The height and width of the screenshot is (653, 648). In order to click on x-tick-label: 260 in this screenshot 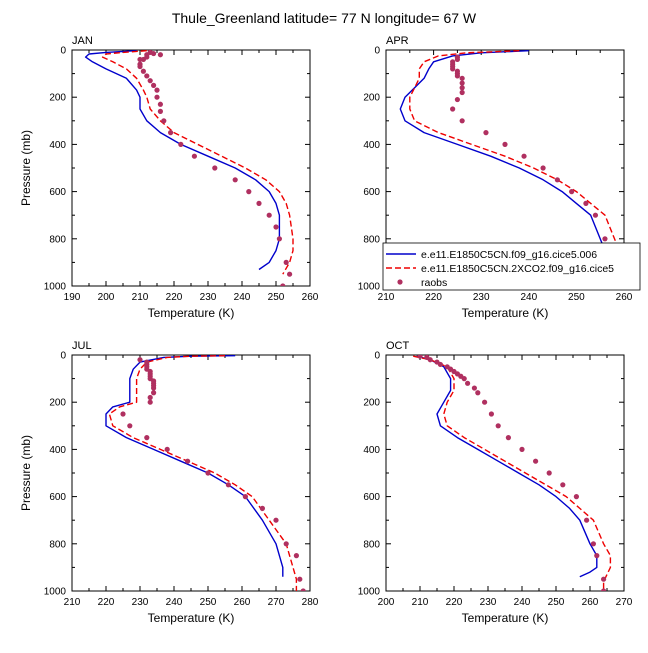, I will do `click(624, 297)`.